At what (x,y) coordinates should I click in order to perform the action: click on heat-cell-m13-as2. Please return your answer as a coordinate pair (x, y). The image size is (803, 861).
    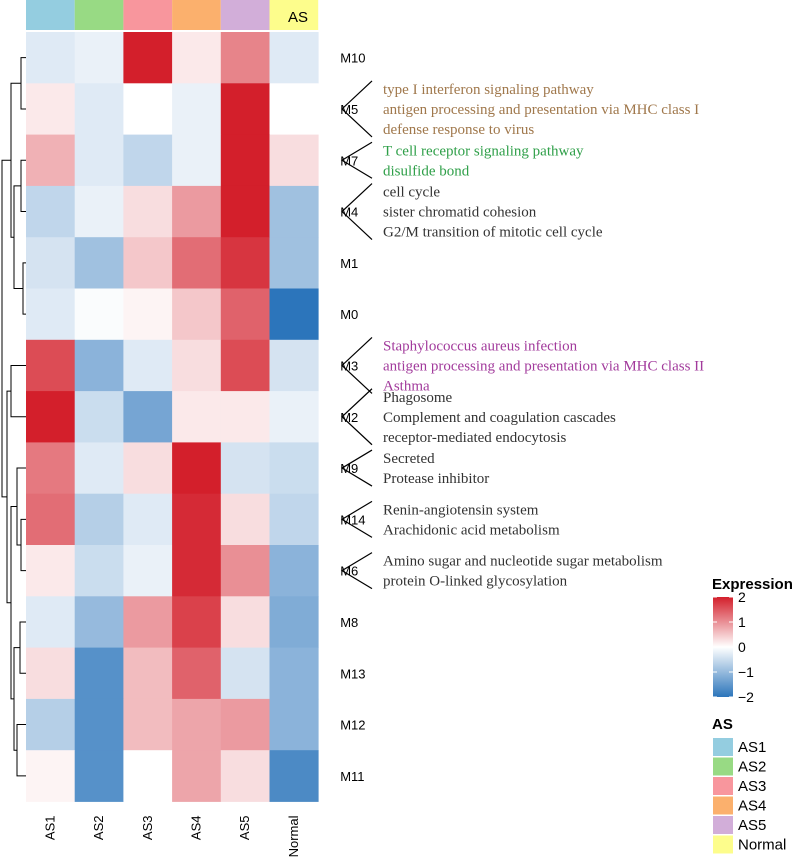
    Looking at the image, I should click on (99, 673).